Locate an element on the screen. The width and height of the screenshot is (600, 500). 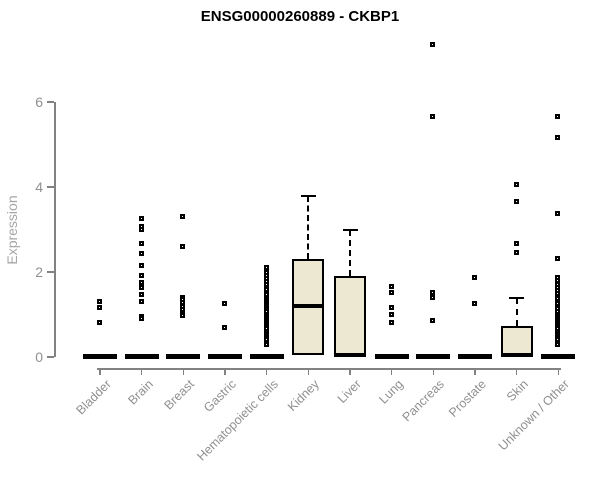
chart-title: ENSG00000260889 - CKBP1 is located at coordinates (300, 16).